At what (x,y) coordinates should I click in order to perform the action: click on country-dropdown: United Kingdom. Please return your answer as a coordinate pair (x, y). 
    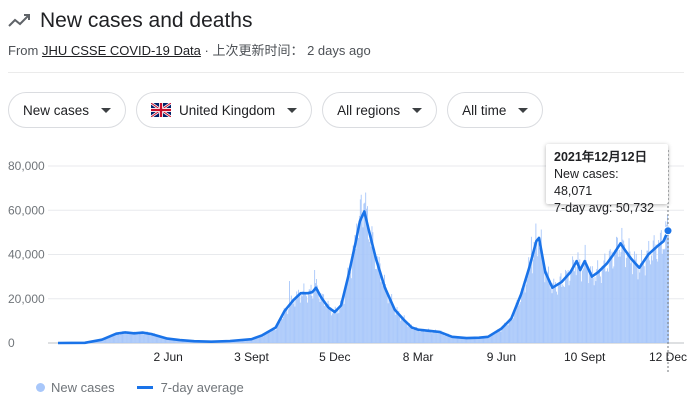
    Looking at the image, I should click on (224, 110).